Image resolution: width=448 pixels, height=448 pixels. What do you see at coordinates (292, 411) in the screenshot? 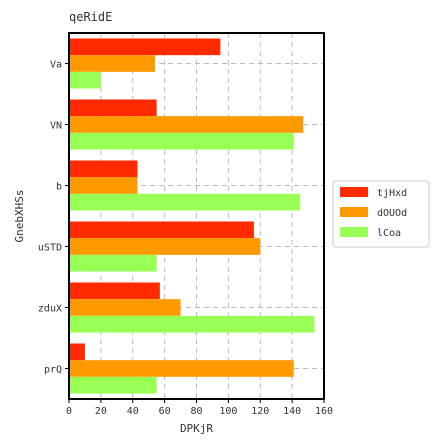
I see `x-tick-label: 140` at bounding box center [292, 411].